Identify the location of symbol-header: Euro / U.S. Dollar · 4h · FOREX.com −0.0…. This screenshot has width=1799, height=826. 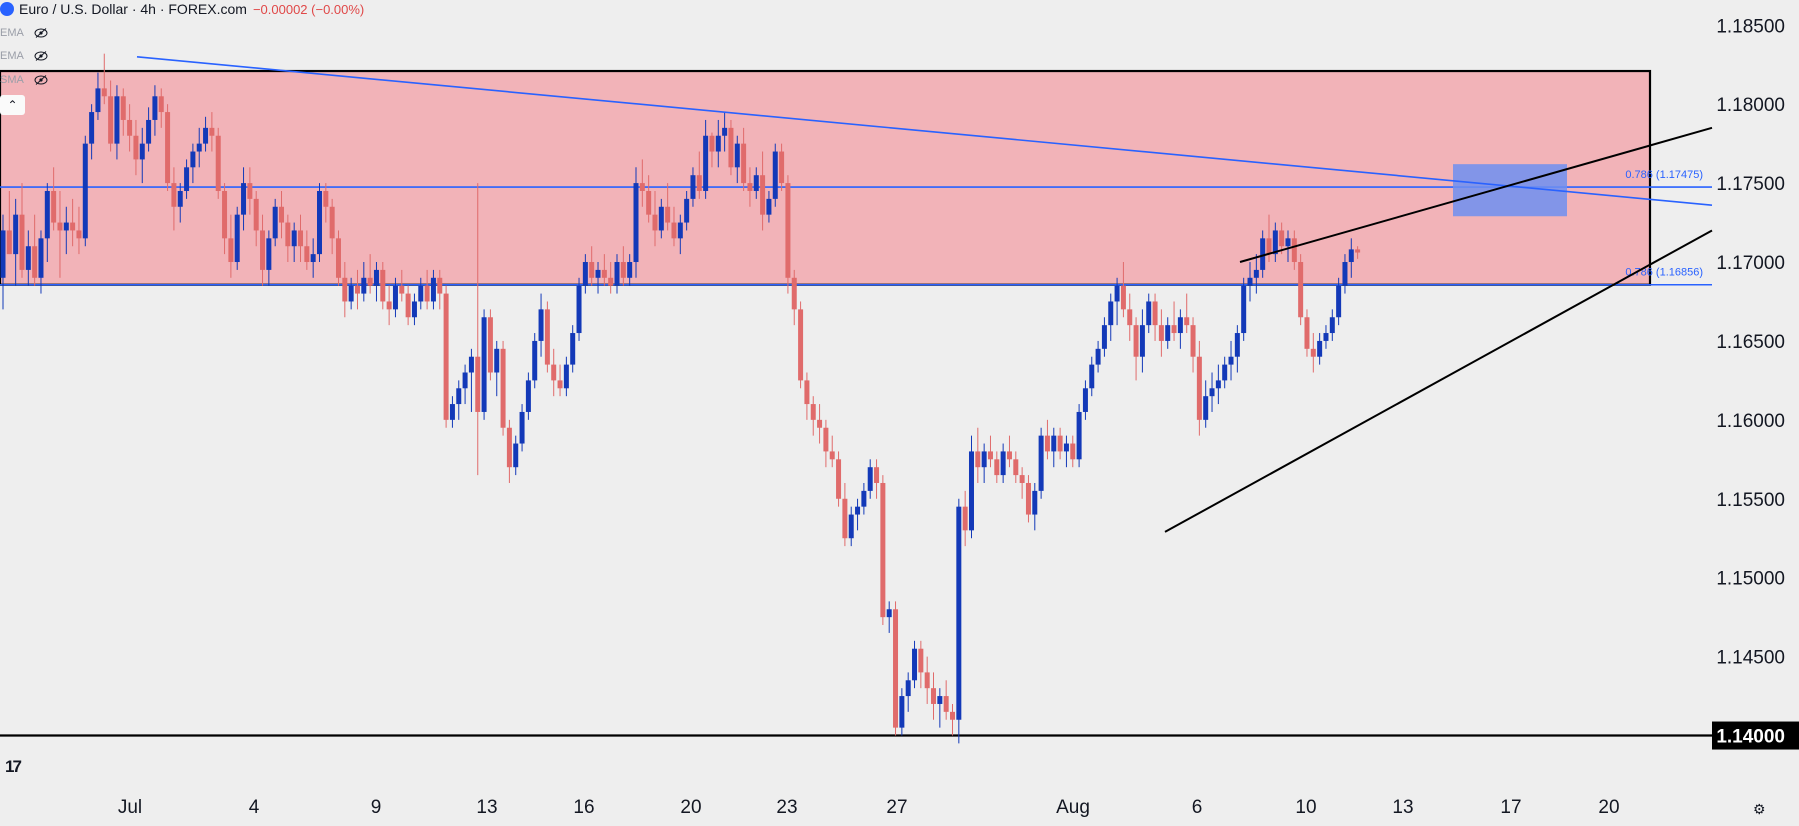
(182, 9).